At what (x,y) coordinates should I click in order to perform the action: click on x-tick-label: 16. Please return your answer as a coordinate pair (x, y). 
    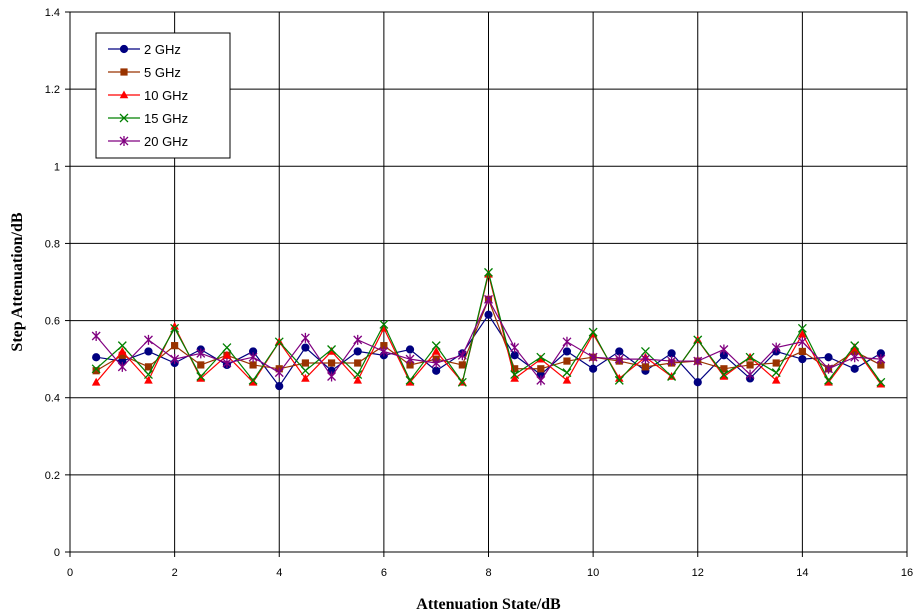
    Looking at the image, I should click on (907, 573).